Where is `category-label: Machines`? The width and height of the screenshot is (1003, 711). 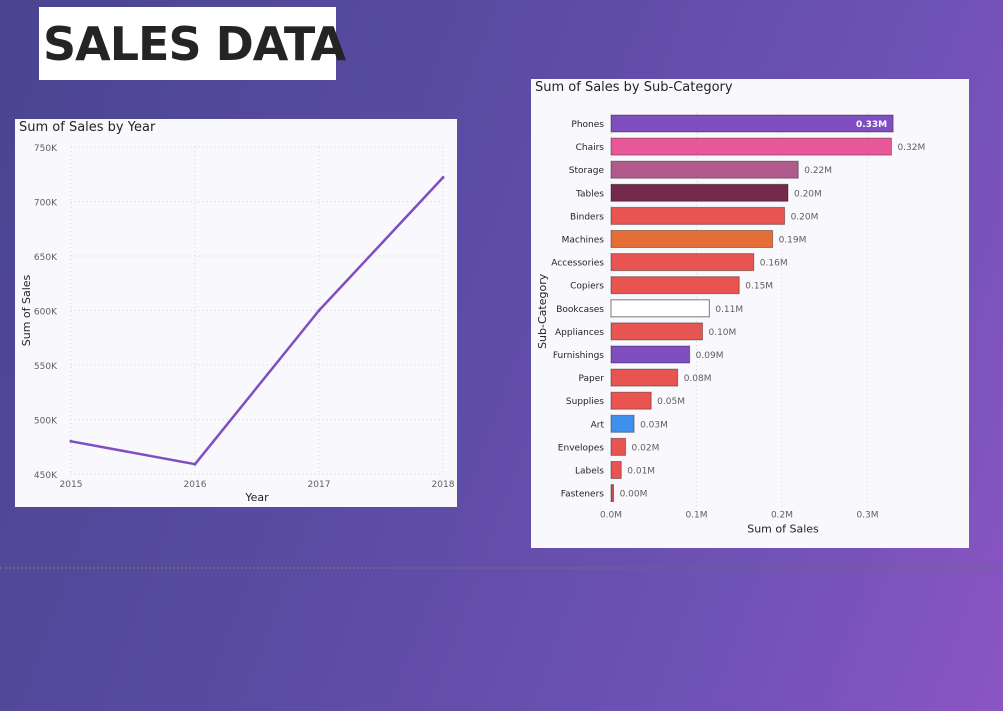
category-label: Machines is located at coordinates (583, 241).